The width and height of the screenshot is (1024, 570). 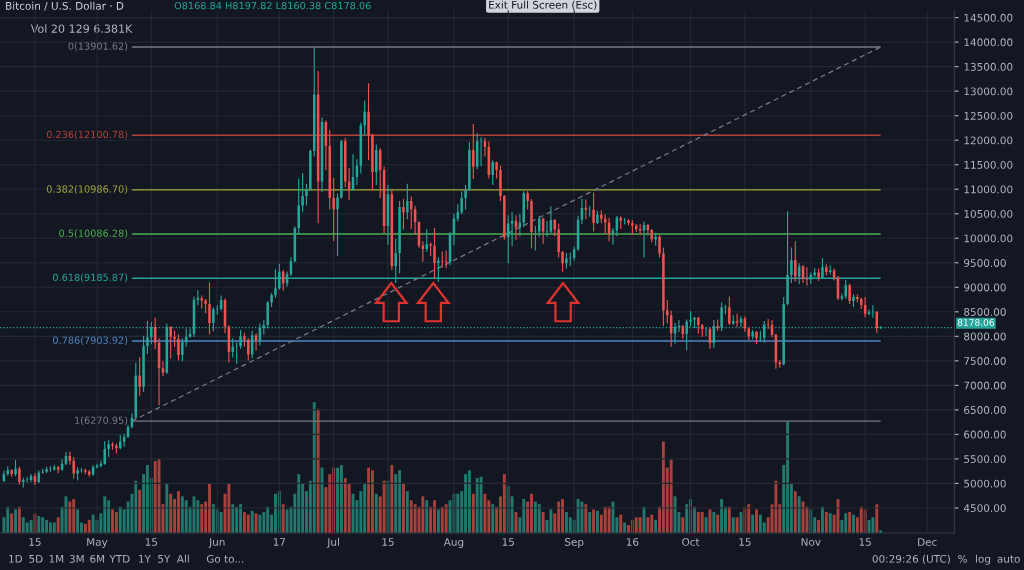 What do you see at coordinates (97, 558) in the screenshot?
I see `text: 6M` at bounding box center [97, 558].